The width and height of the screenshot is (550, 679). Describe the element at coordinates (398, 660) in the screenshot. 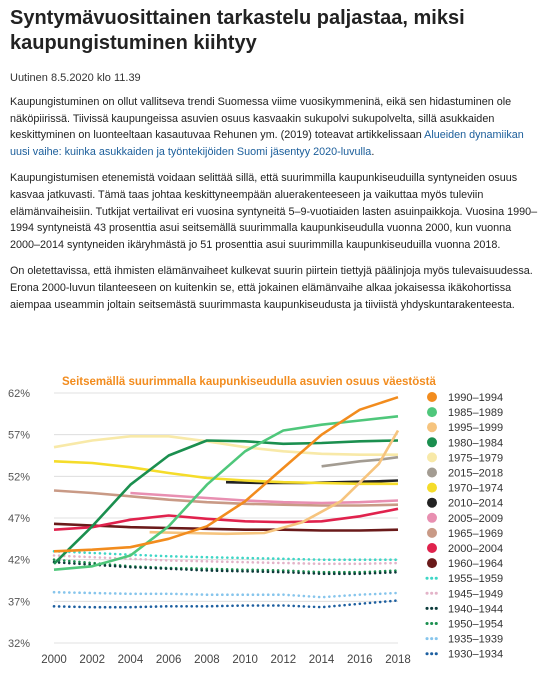

I see `x-tick-label: 2018` at that location.